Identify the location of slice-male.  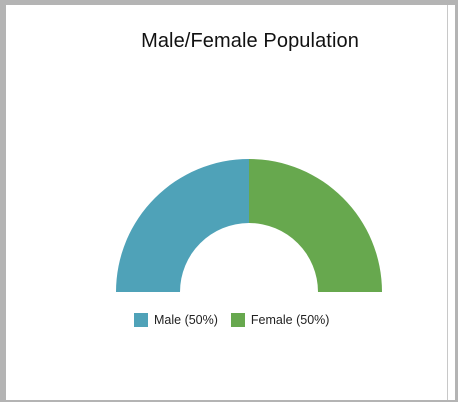
(182, 225).